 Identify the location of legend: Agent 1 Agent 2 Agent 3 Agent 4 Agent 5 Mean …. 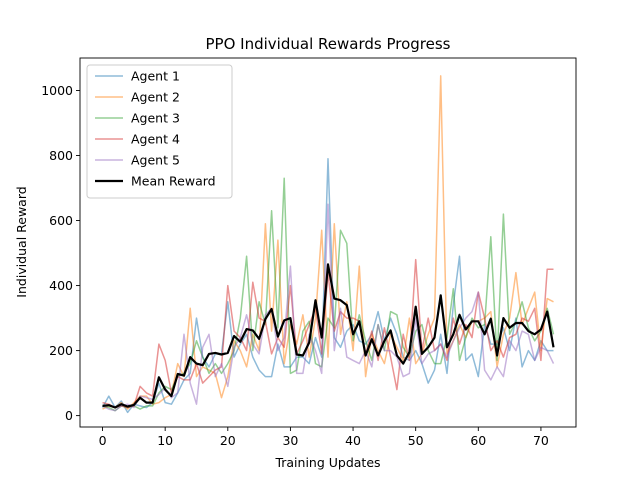
(159, 131).